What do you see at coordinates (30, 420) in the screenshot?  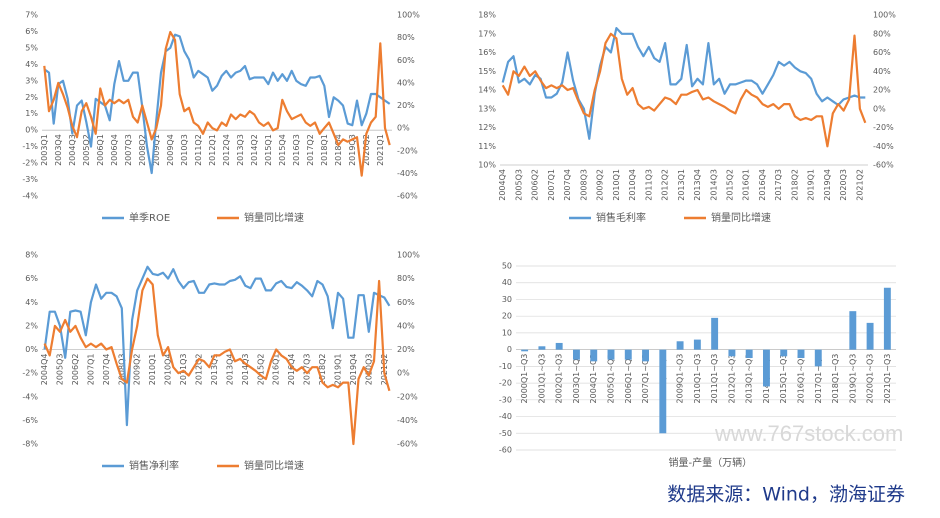 I see `y-tick-label: -6%` at bounding box center [30, 420].